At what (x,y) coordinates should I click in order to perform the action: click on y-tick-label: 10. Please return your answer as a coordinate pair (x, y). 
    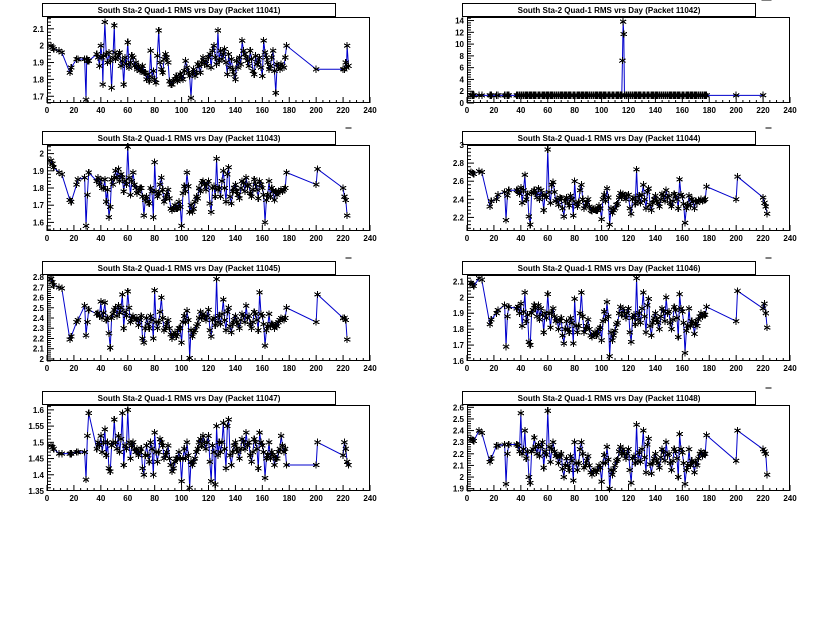
    Looking at the image, I should click on (459, 44).